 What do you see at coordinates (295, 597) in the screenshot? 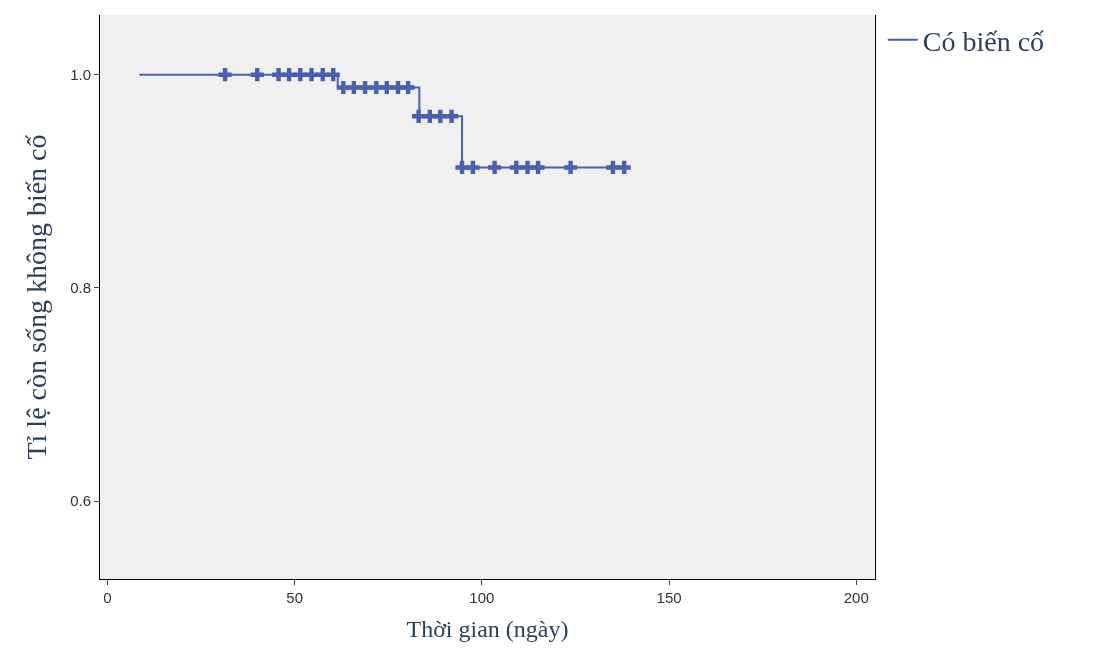
I see `x-tick-label: 50` at bounding box center [295, 597].